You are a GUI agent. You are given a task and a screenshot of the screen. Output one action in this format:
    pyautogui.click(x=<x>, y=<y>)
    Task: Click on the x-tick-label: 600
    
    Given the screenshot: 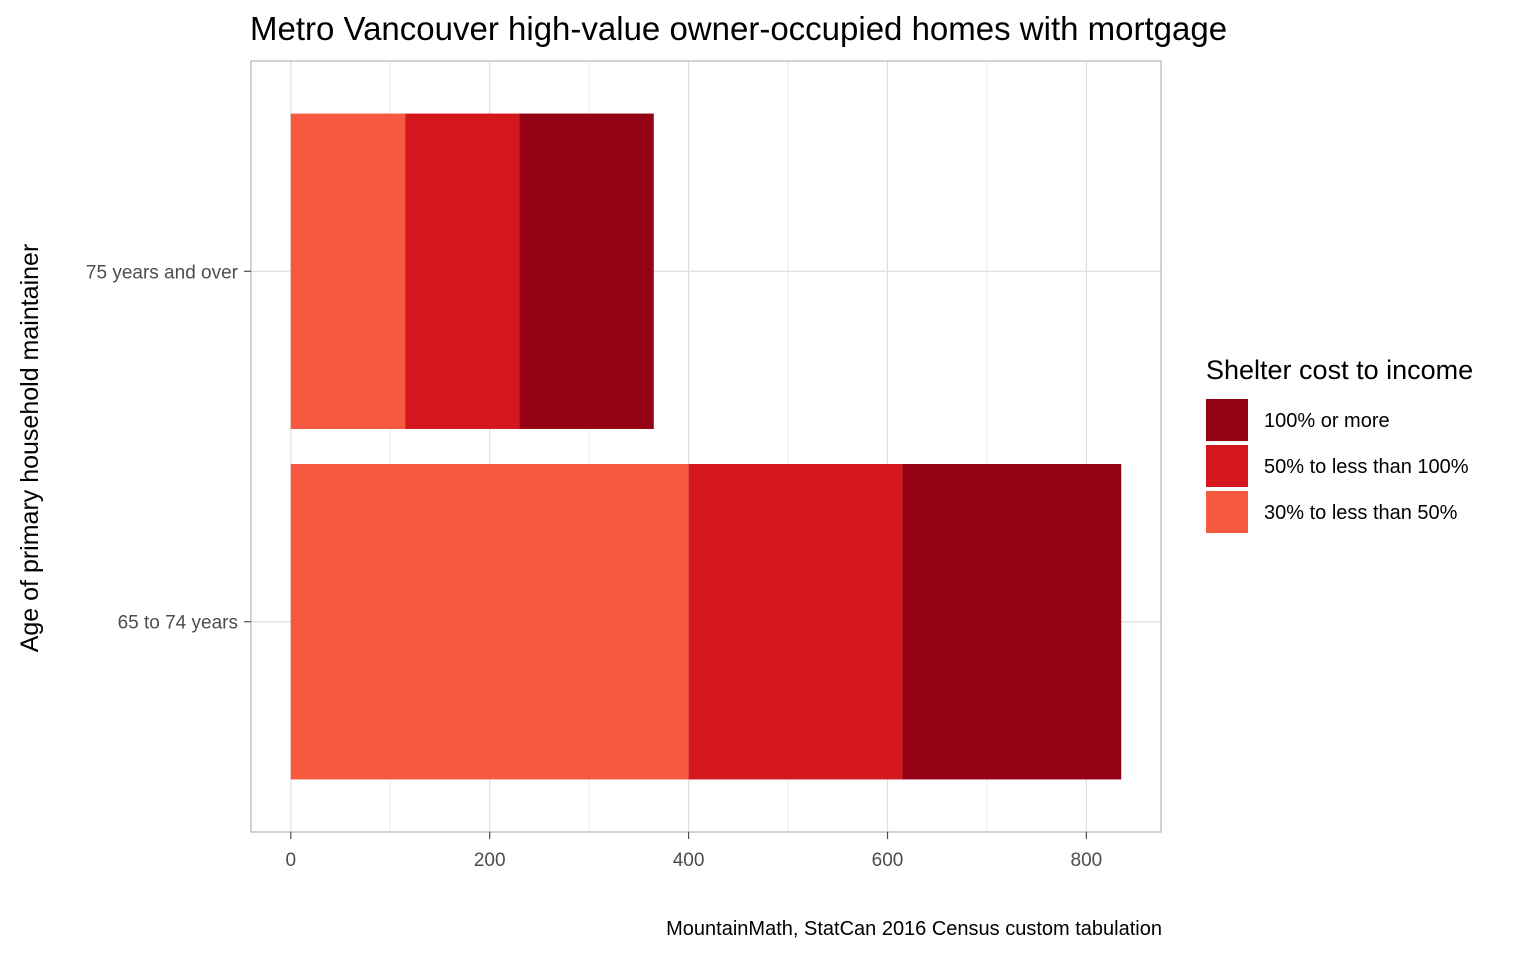 What is the action you would take?
    pyautogui.click(x=888, y=860)
    